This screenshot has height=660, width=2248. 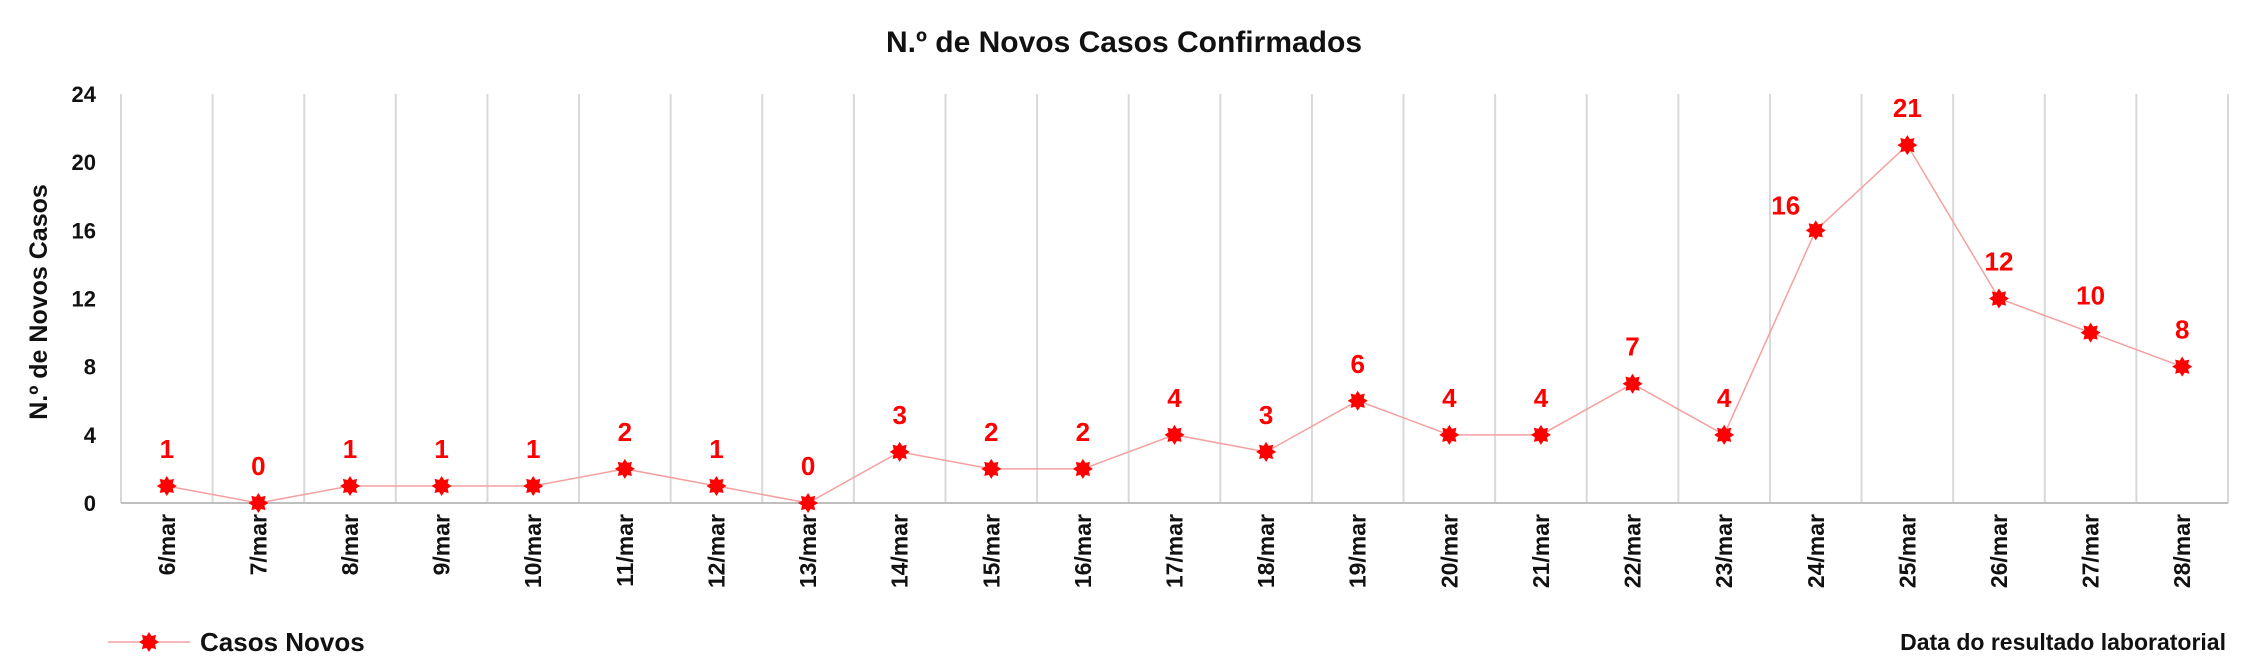 I want to click on x-tick-label: 15/mar, so click(x=991, y=551).